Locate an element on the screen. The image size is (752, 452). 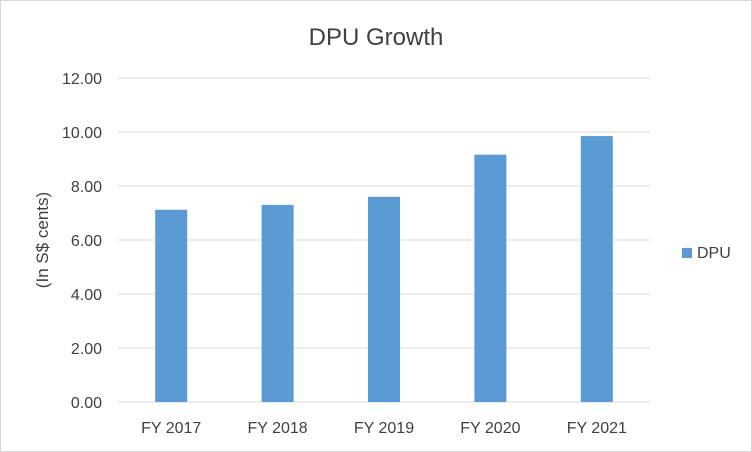
x-axis-tick-labels: FY 2017 FY 2018 FY 2019 FY 2020 FY 2021 is located at coordinates (384, 428).